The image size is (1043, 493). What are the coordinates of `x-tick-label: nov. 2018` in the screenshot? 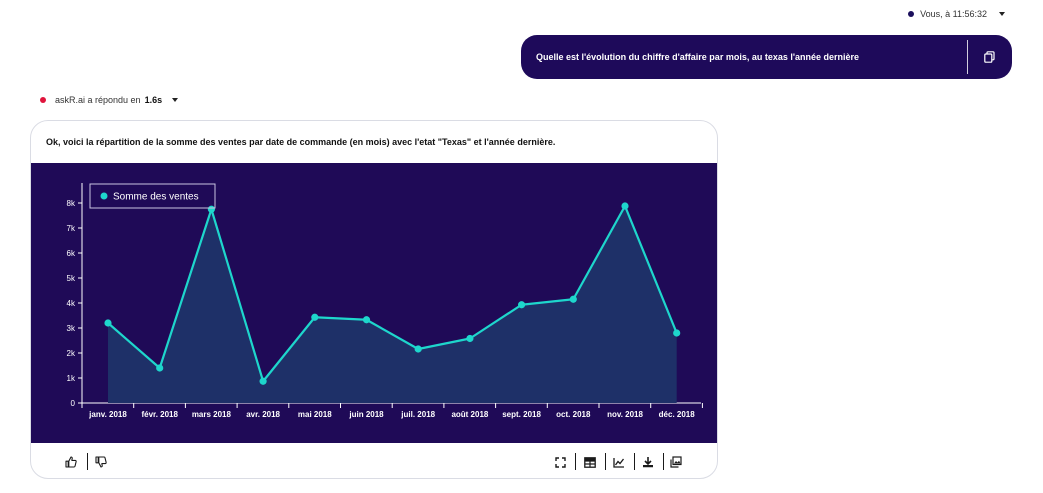 It's located at (625, 414).